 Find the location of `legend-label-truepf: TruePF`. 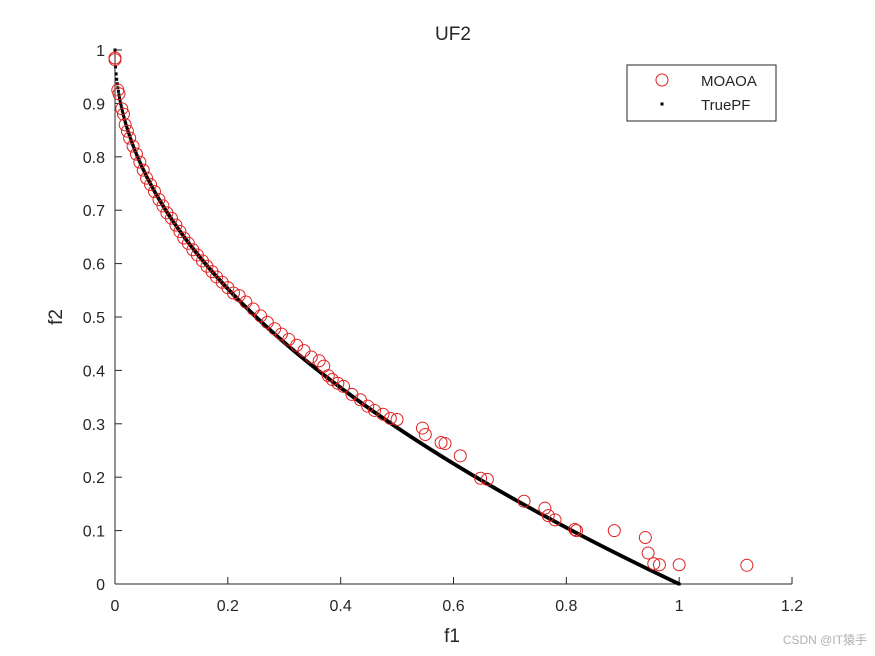

legend-label-truepf: TruePF is located at coordinates (725, 105).